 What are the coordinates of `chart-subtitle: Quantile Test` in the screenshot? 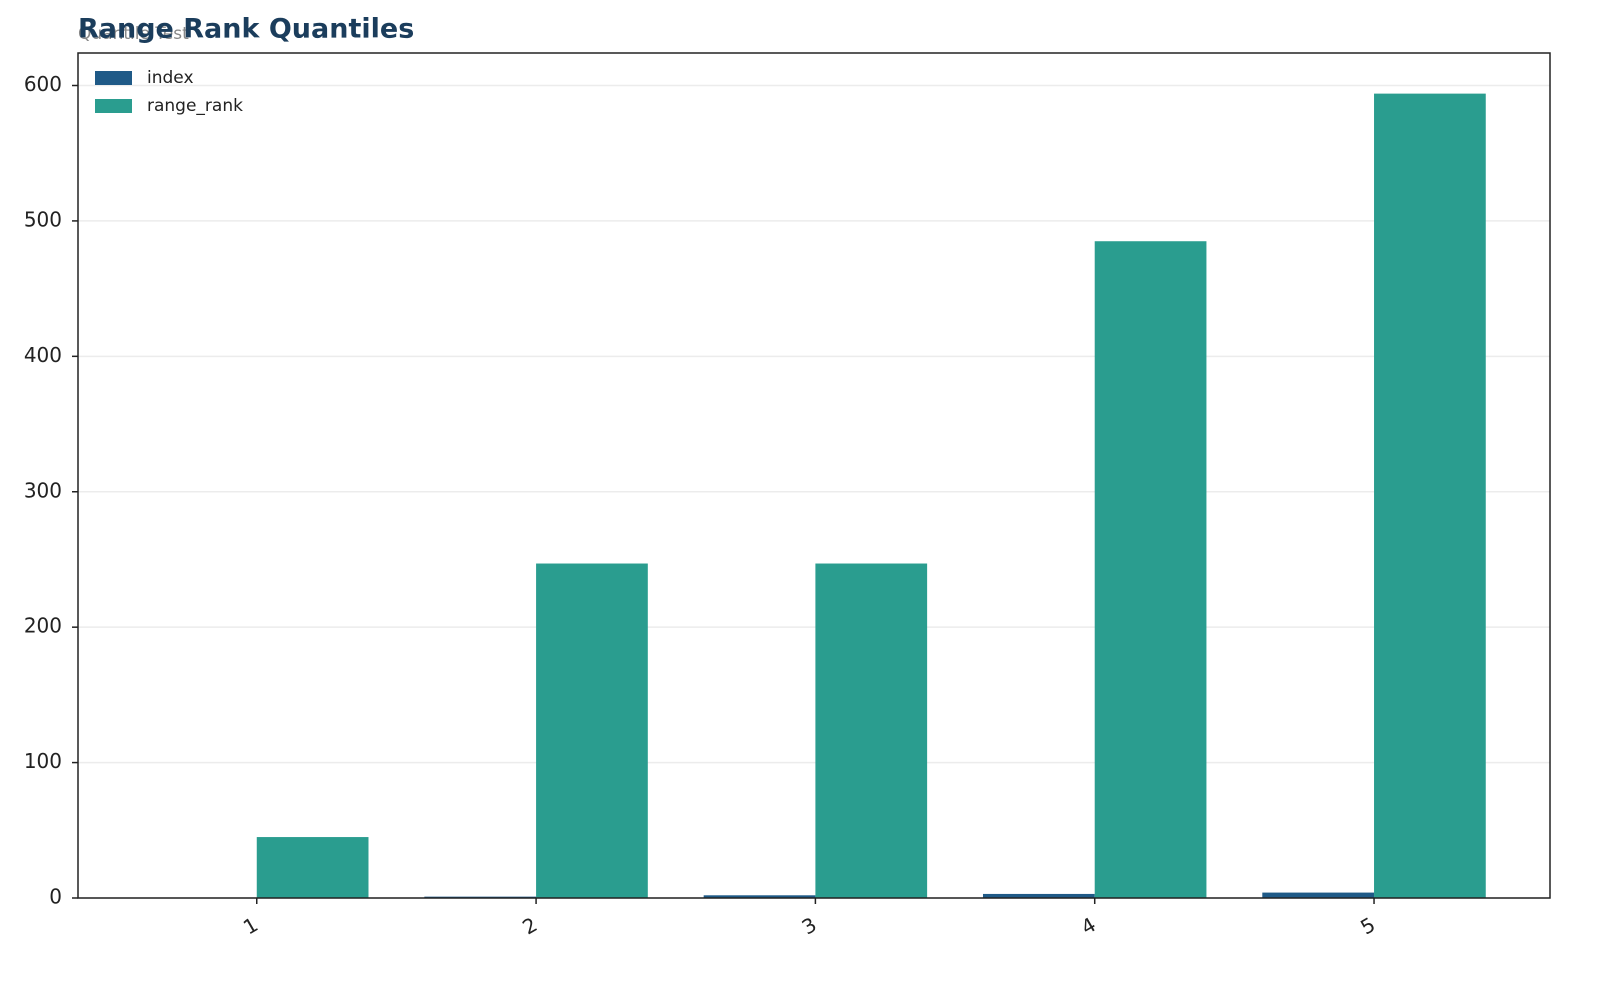 It's located at (133, 34).